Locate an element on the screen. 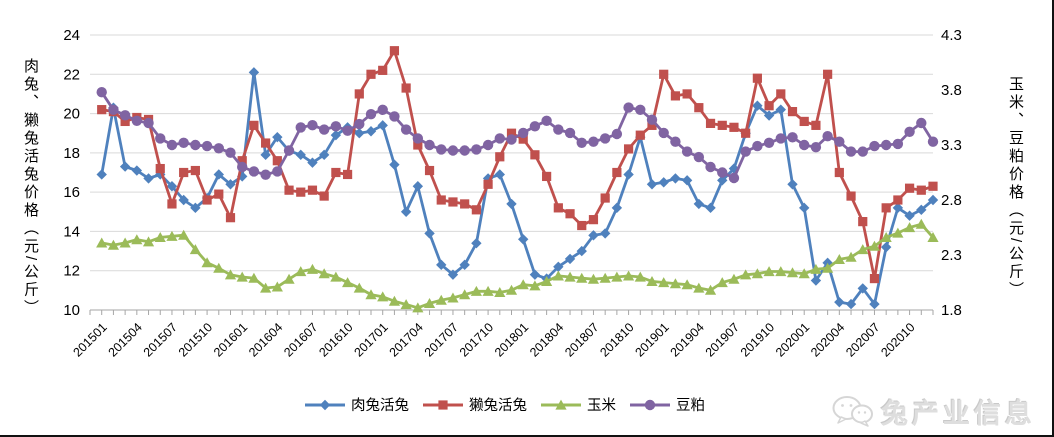 The width and height of the screenshot is (1054, 437). x-axis-label: 201710 is located at coordinates (476, 339).